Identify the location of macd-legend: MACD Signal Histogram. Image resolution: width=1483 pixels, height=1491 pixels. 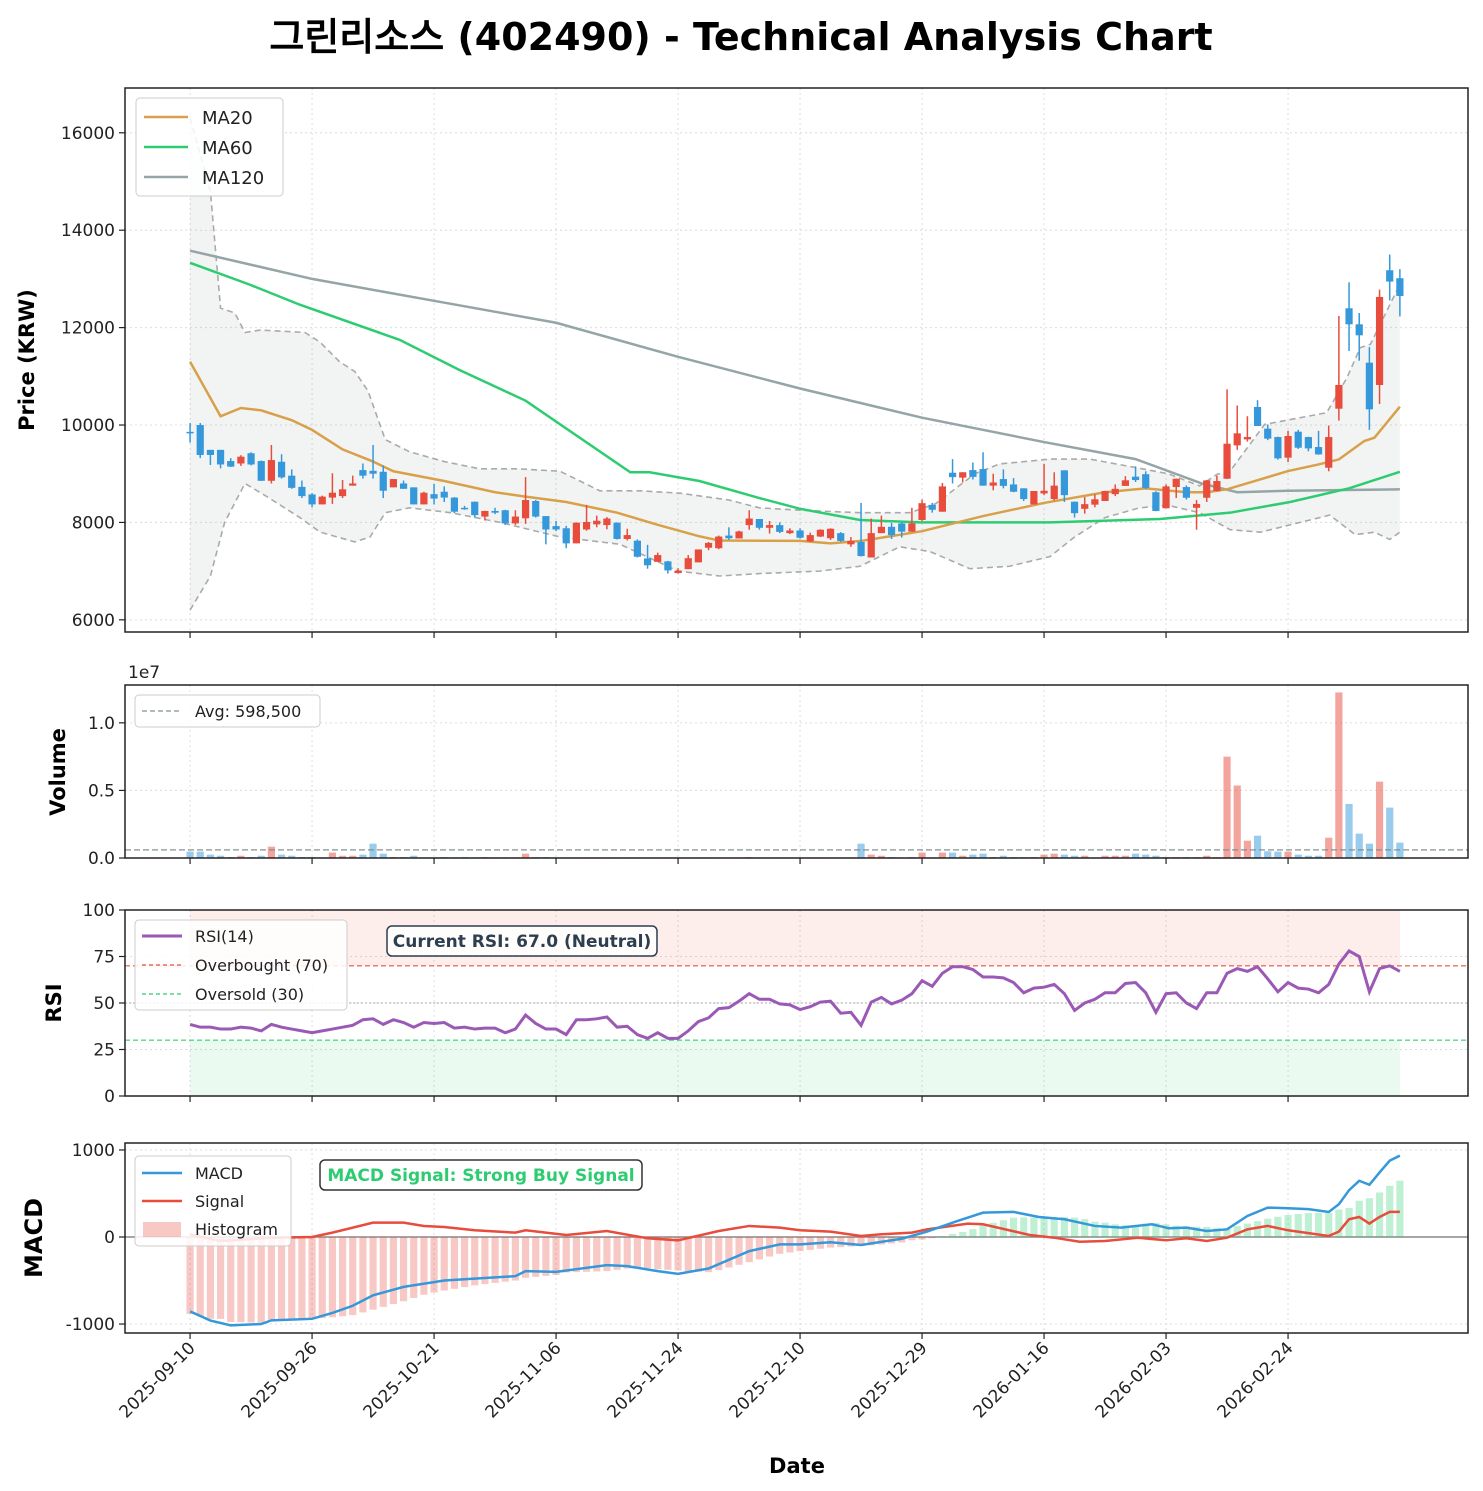
(213, 1201).